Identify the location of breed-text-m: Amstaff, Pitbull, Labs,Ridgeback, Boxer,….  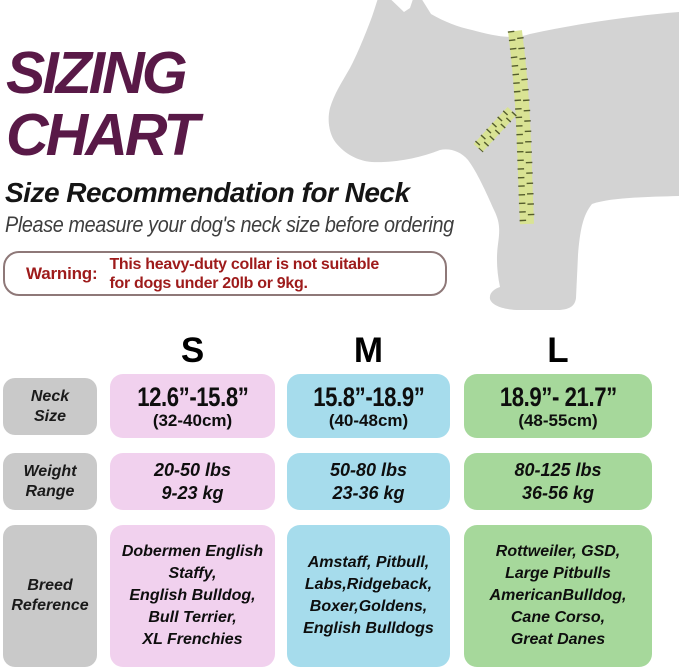
(368, 595).